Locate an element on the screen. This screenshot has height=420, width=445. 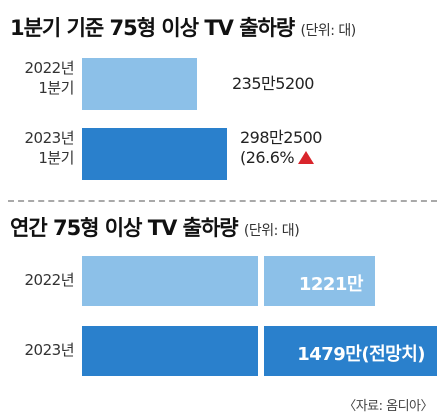
change-text-wrap: (26.6% is located at coordinates (281, 158).